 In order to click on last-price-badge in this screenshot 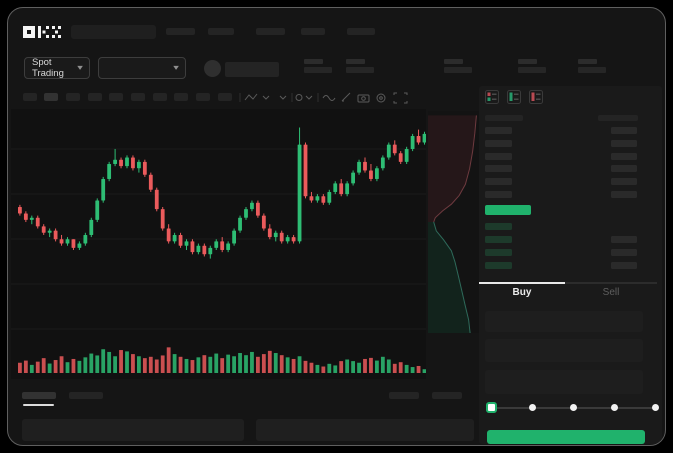, I will do `click(508, 210)`.